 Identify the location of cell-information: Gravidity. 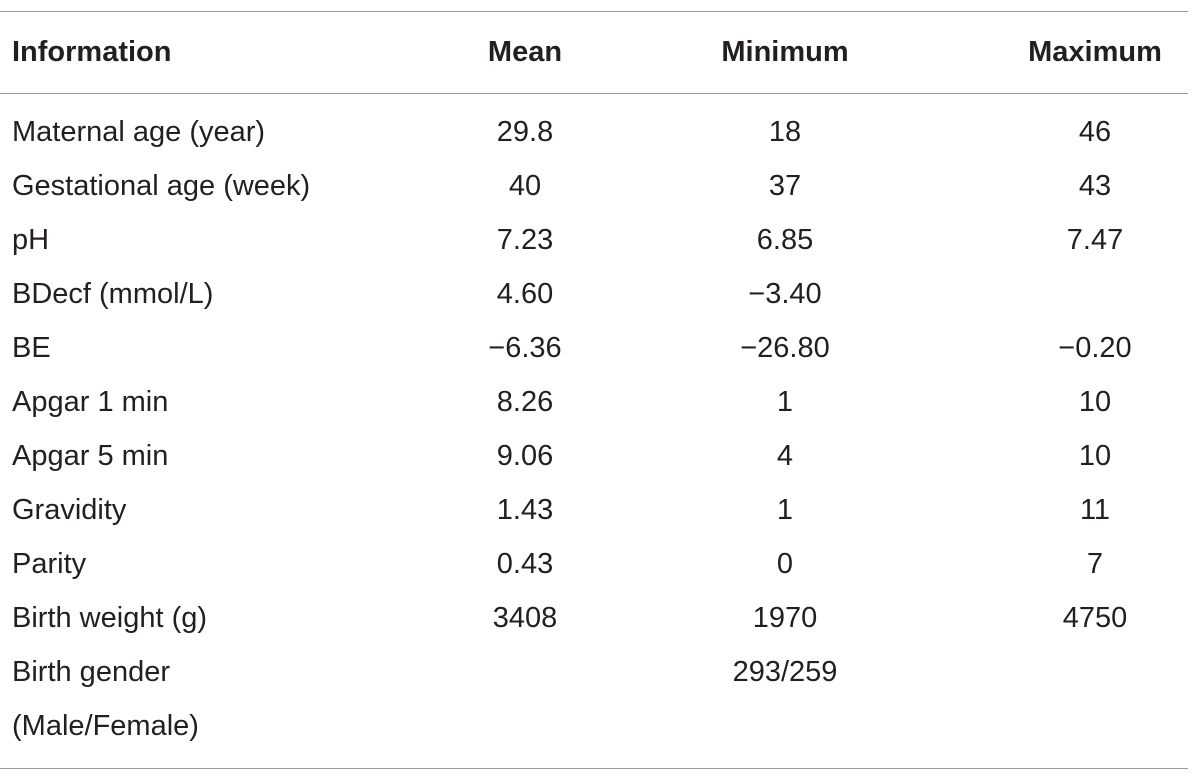
(69, 510).